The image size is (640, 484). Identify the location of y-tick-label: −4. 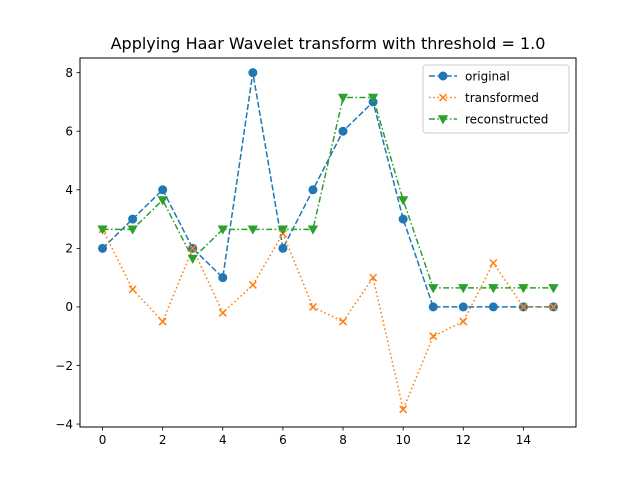
(64, 424).